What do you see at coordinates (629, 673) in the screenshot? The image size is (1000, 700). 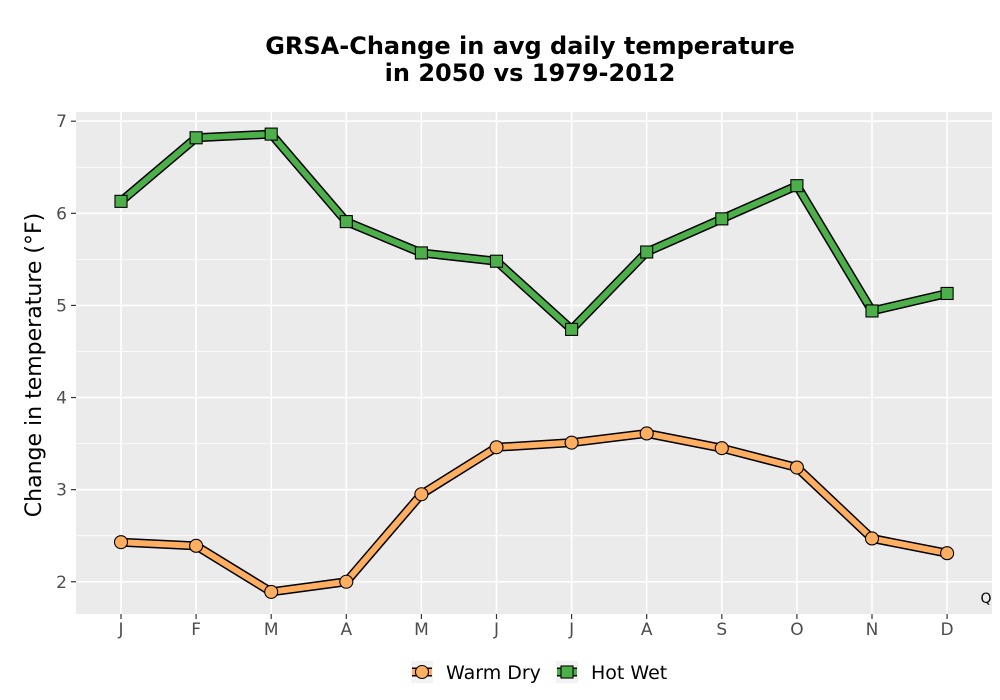 I see `legend-label: Hot Wet` at bounding box center [629, 673].